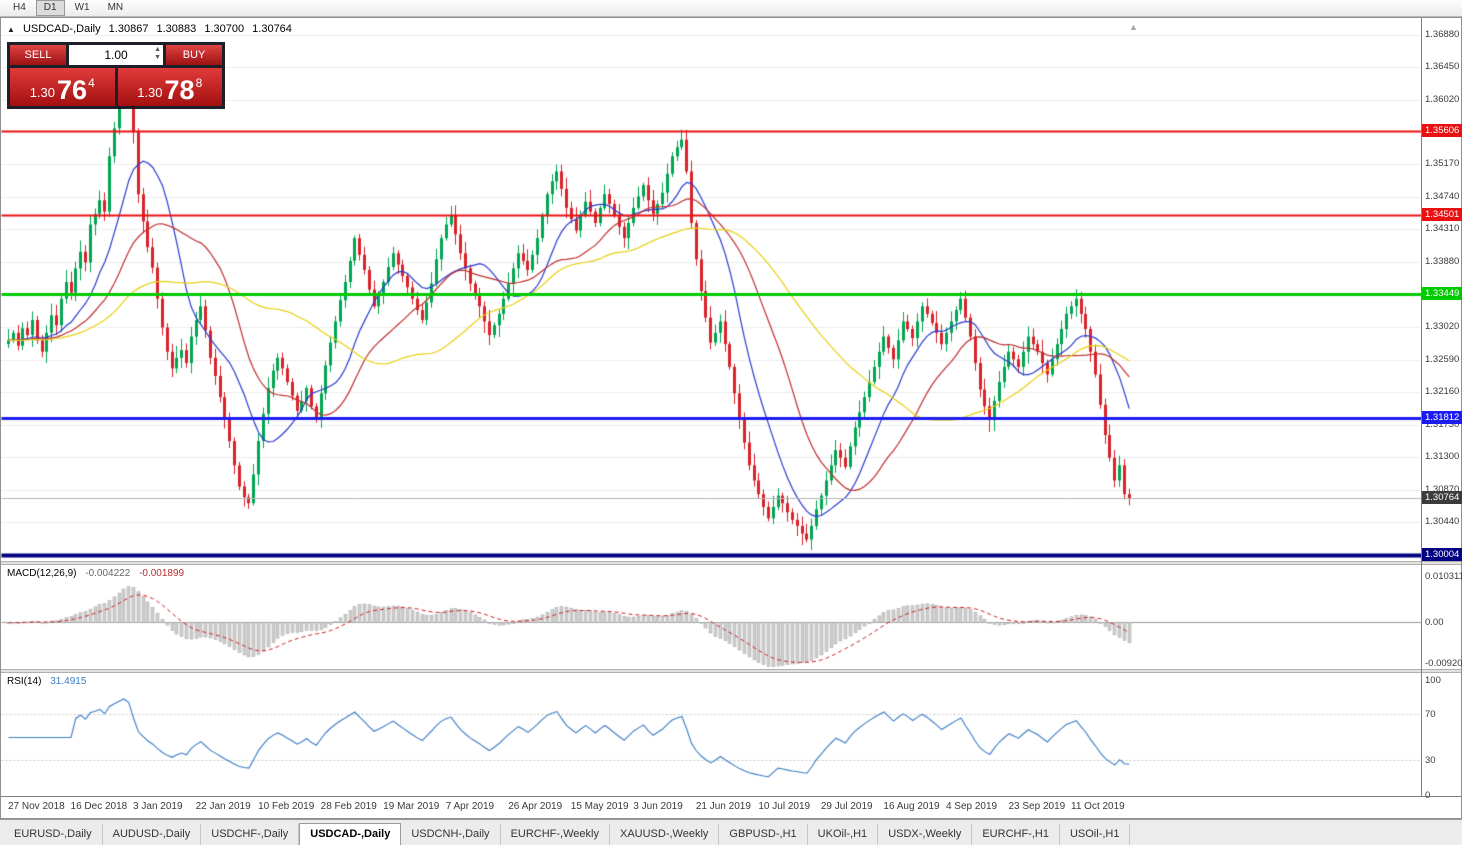  Describe the element at coordinates (24, 681) in the screenshot. I see `rsi-label: RSI(14)` at that location.